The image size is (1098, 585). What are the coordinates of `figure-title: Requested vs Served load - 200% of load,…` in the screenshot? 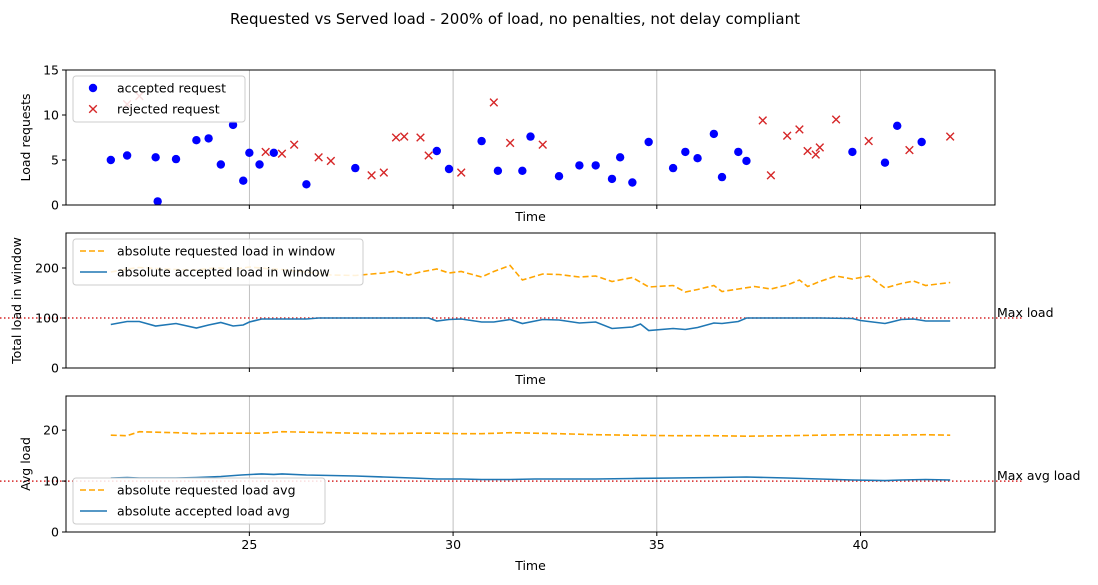 It's located at (515, 19).